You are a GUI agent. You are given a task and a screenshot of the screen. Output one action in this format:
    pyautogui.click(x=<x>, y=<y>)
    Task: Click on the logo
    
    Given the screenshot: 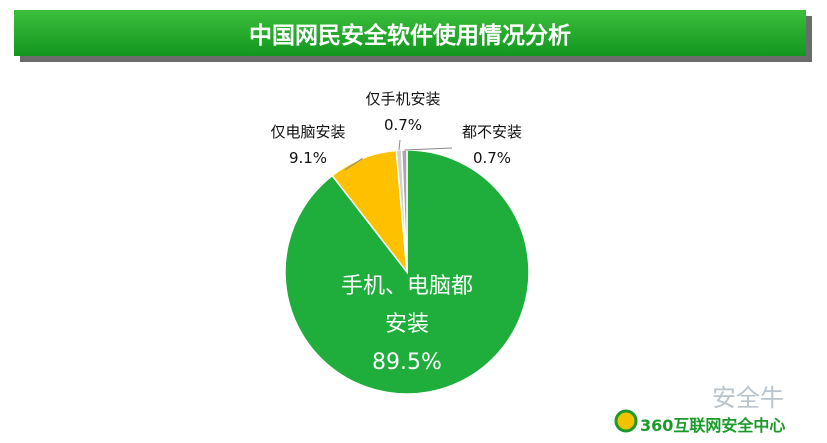 What is the action you would take?
    pyautogui.click(x=626, y=421)
    